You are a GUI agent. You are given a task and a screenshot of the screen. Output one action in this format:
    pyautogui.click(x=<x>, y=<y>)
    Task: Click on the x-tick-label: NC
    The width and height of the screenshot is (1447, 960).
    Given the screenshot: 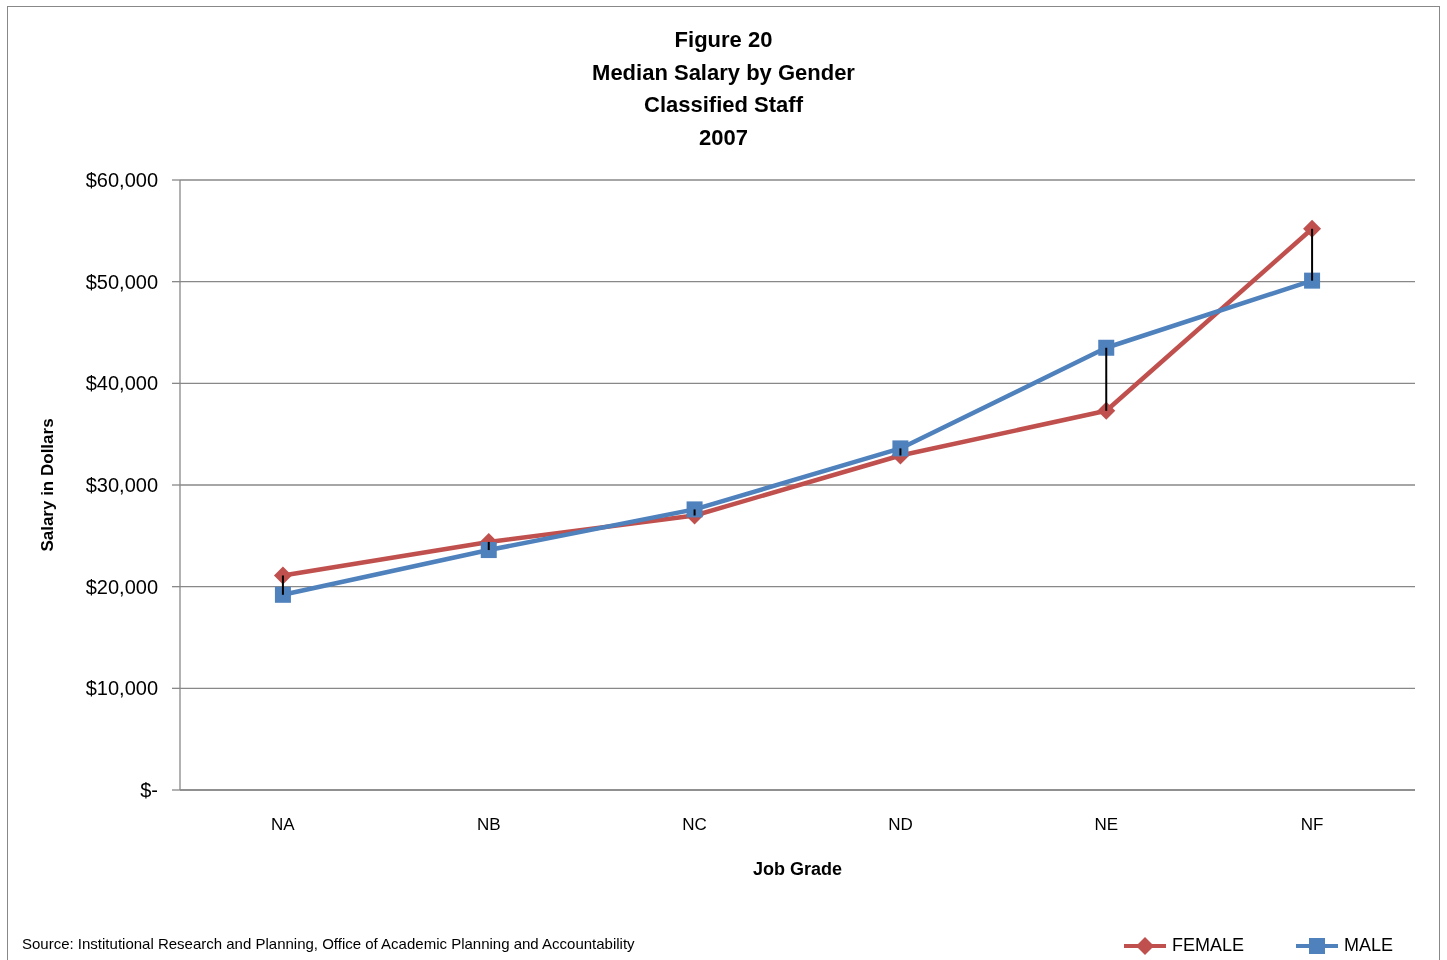 What is the action you would take?
    pyautogui.click(x=694, y=825)
    